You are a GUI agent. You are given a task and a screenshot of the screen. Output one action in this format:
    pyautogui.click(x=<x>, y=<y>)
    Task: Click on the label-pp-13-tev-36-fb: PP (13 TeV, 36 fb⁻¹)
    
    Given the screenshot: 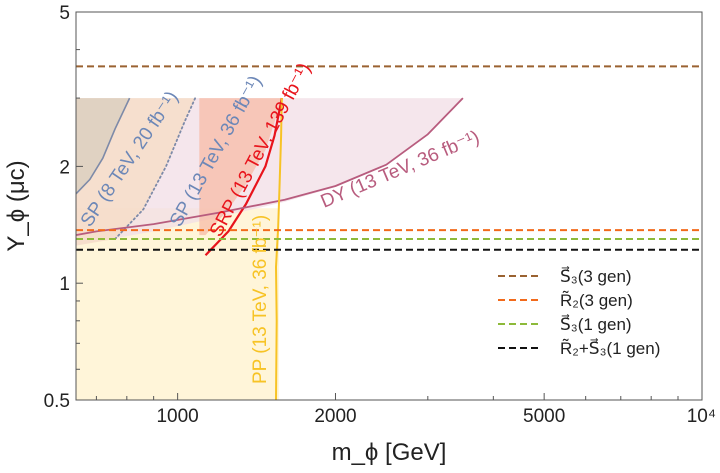 What is the action you would take?
    pyautogui.click(x=260, y=299)
    